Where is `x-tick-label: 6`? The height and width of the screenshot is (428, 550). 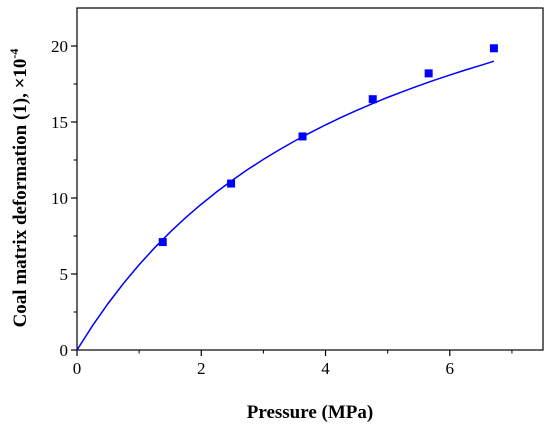 x-tick-label: 6 is located at coordinates (450, 368).